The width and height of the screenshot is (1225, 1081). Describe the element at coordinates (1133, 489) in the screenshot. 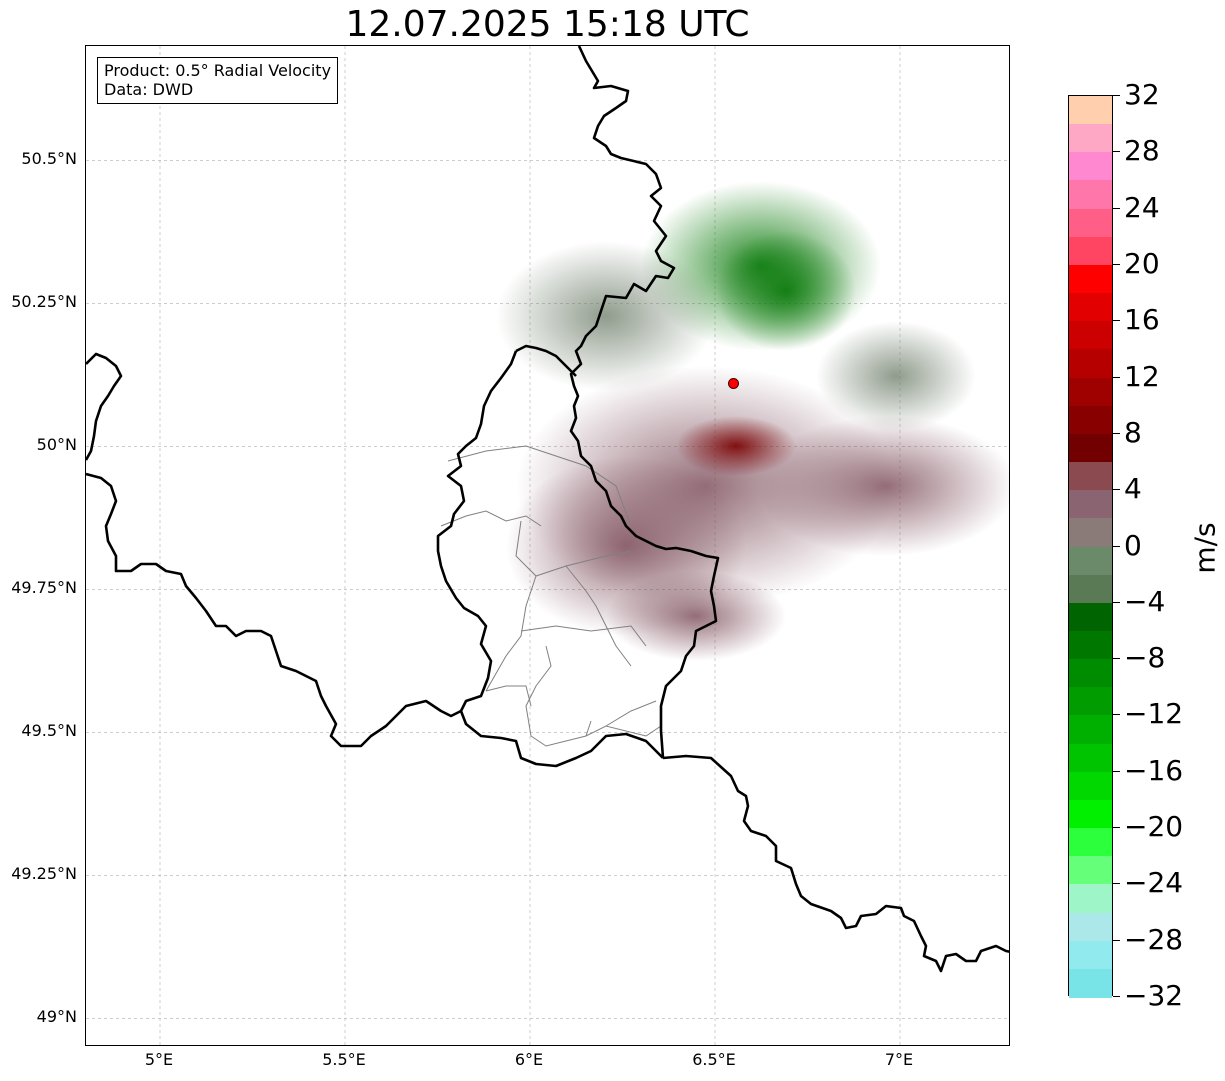

I see `colorbar-tick-label: 4` at that location.